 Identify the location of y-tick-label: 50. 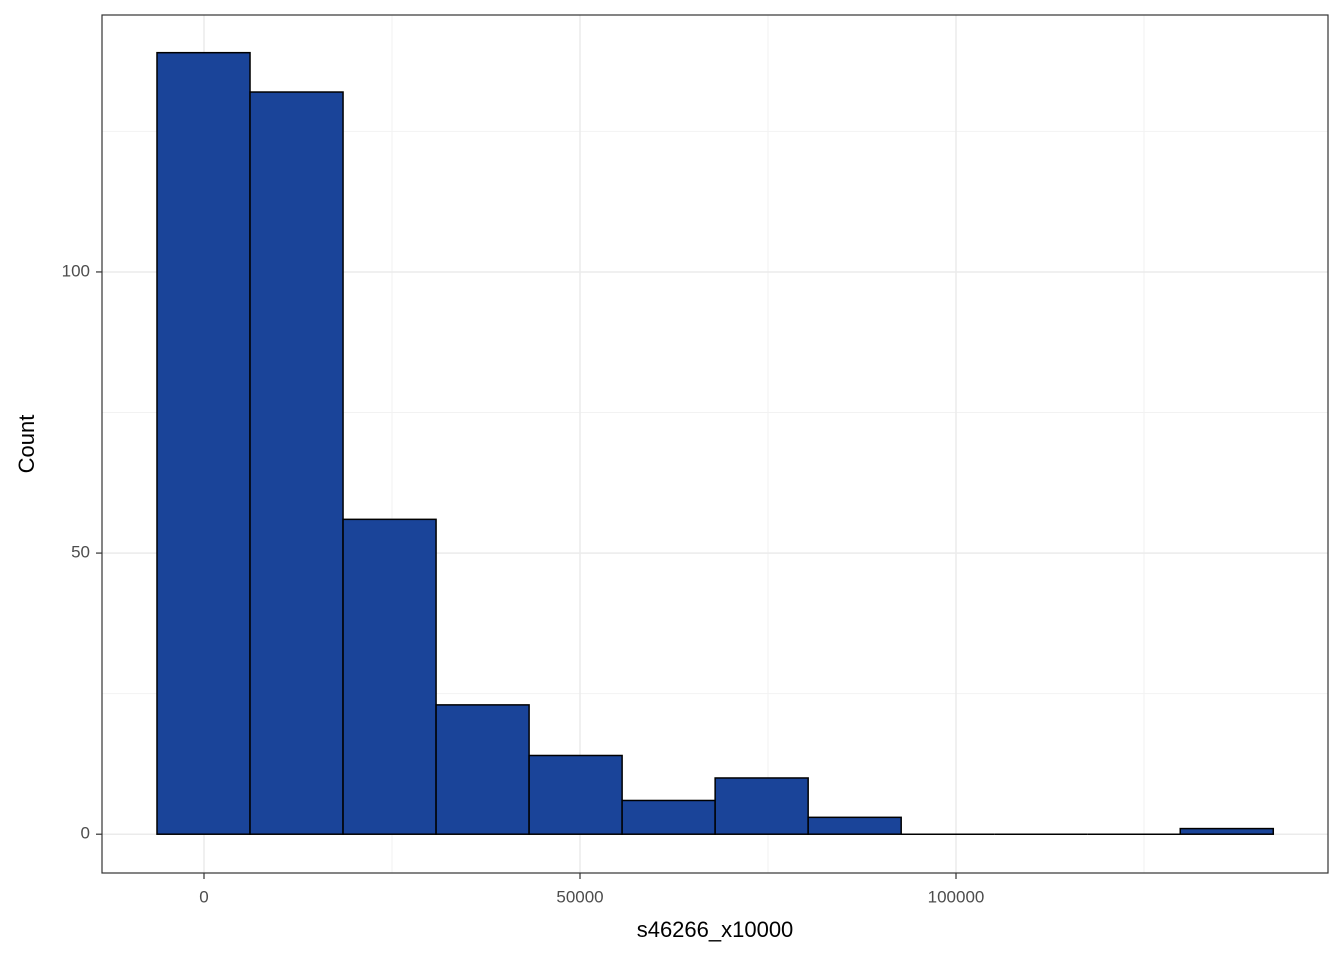
(80, 552).